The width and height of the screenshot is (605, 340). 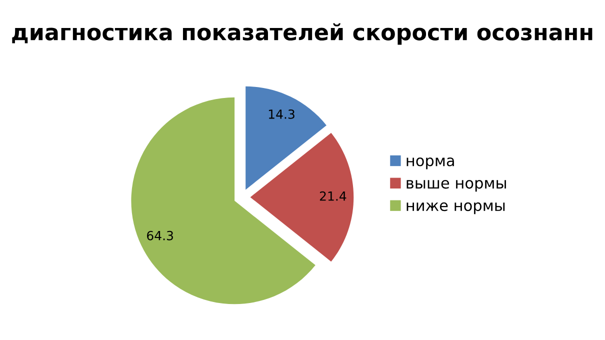 What do you see at coordinates (455, 208) in the screenshot?
I see `legend-label: ниже нормы` at bounding box center [455, 208].